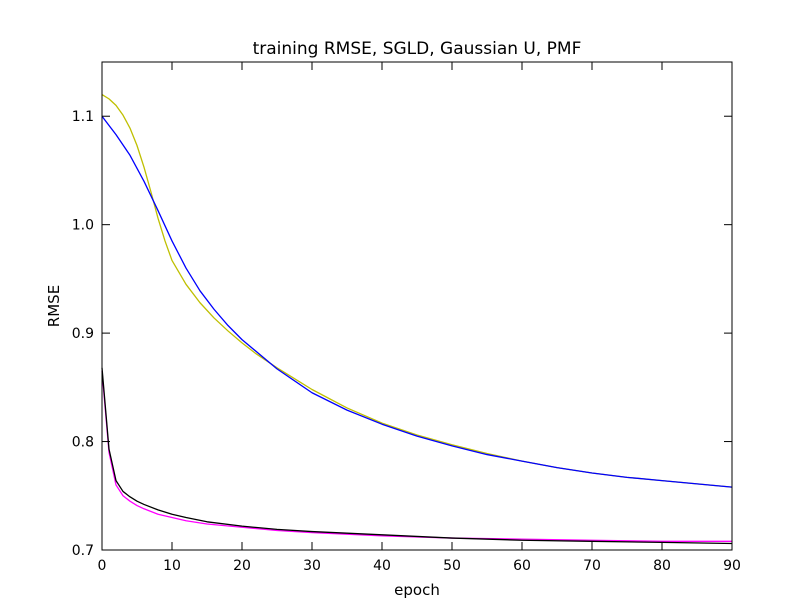  What do you see at coordinates (83, 117) in the screenshot?
I see `y-tick-label: 1.1` at bounding box center [83, 117].